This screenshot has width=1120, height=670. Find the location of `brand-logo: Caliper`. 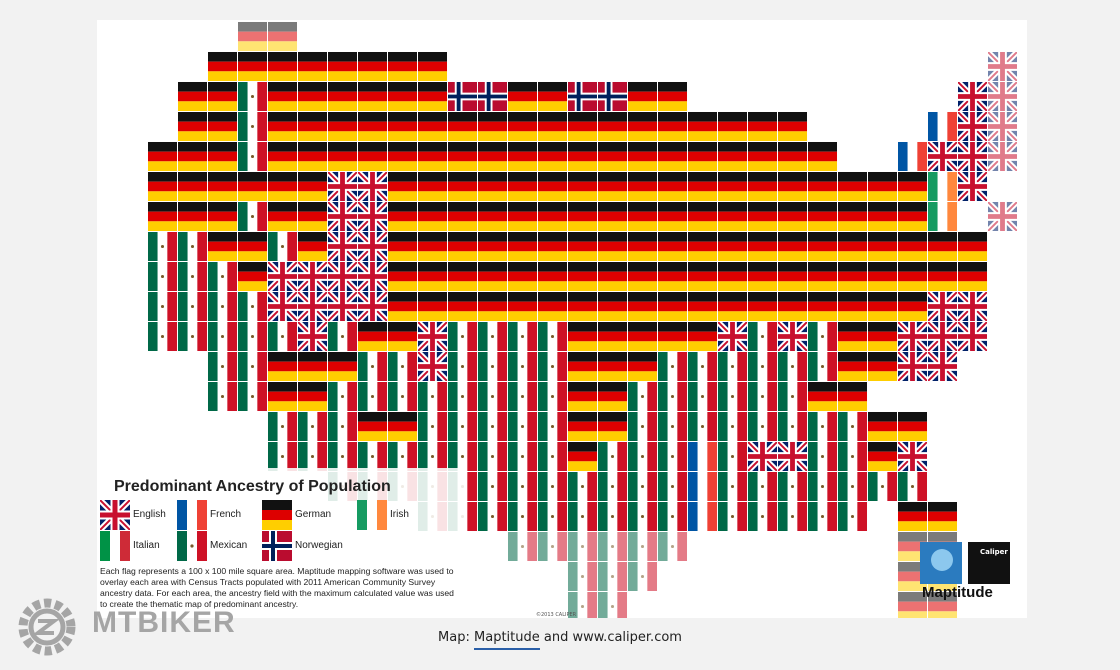

brand-logo: Caliper is located at coordinates (994, 552).